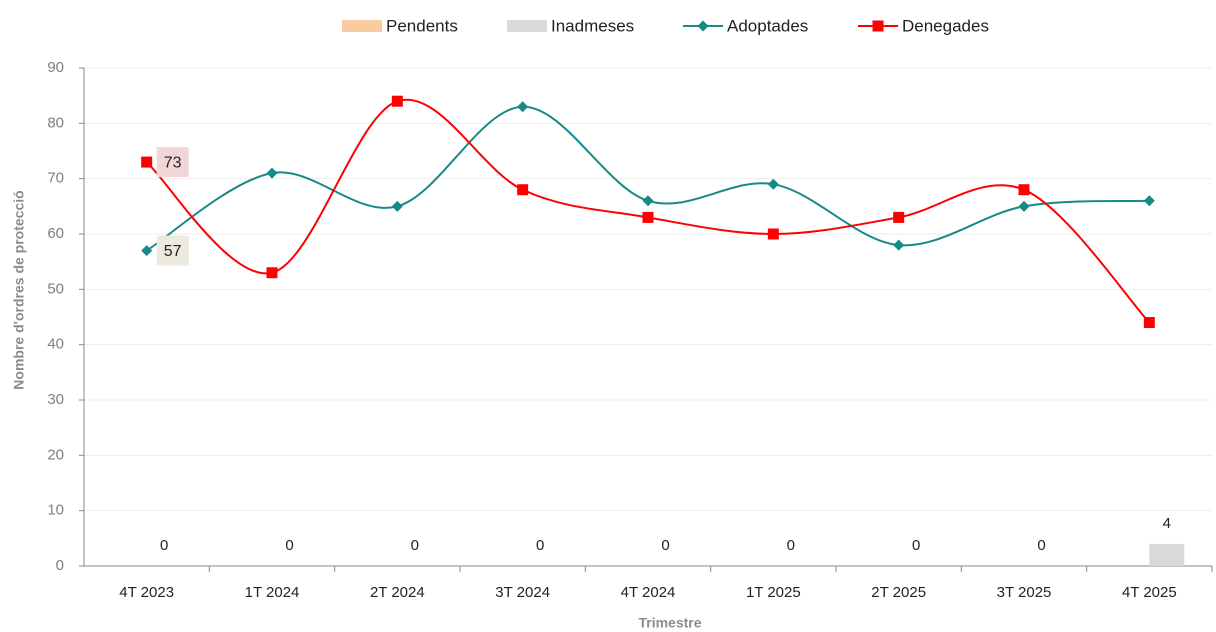 This screenshot has height=632, width=1216. What do you see at coordinates (422, 25) in the screenshot?
I see `legend-label: Pendents` at bounding box center [422, 25].